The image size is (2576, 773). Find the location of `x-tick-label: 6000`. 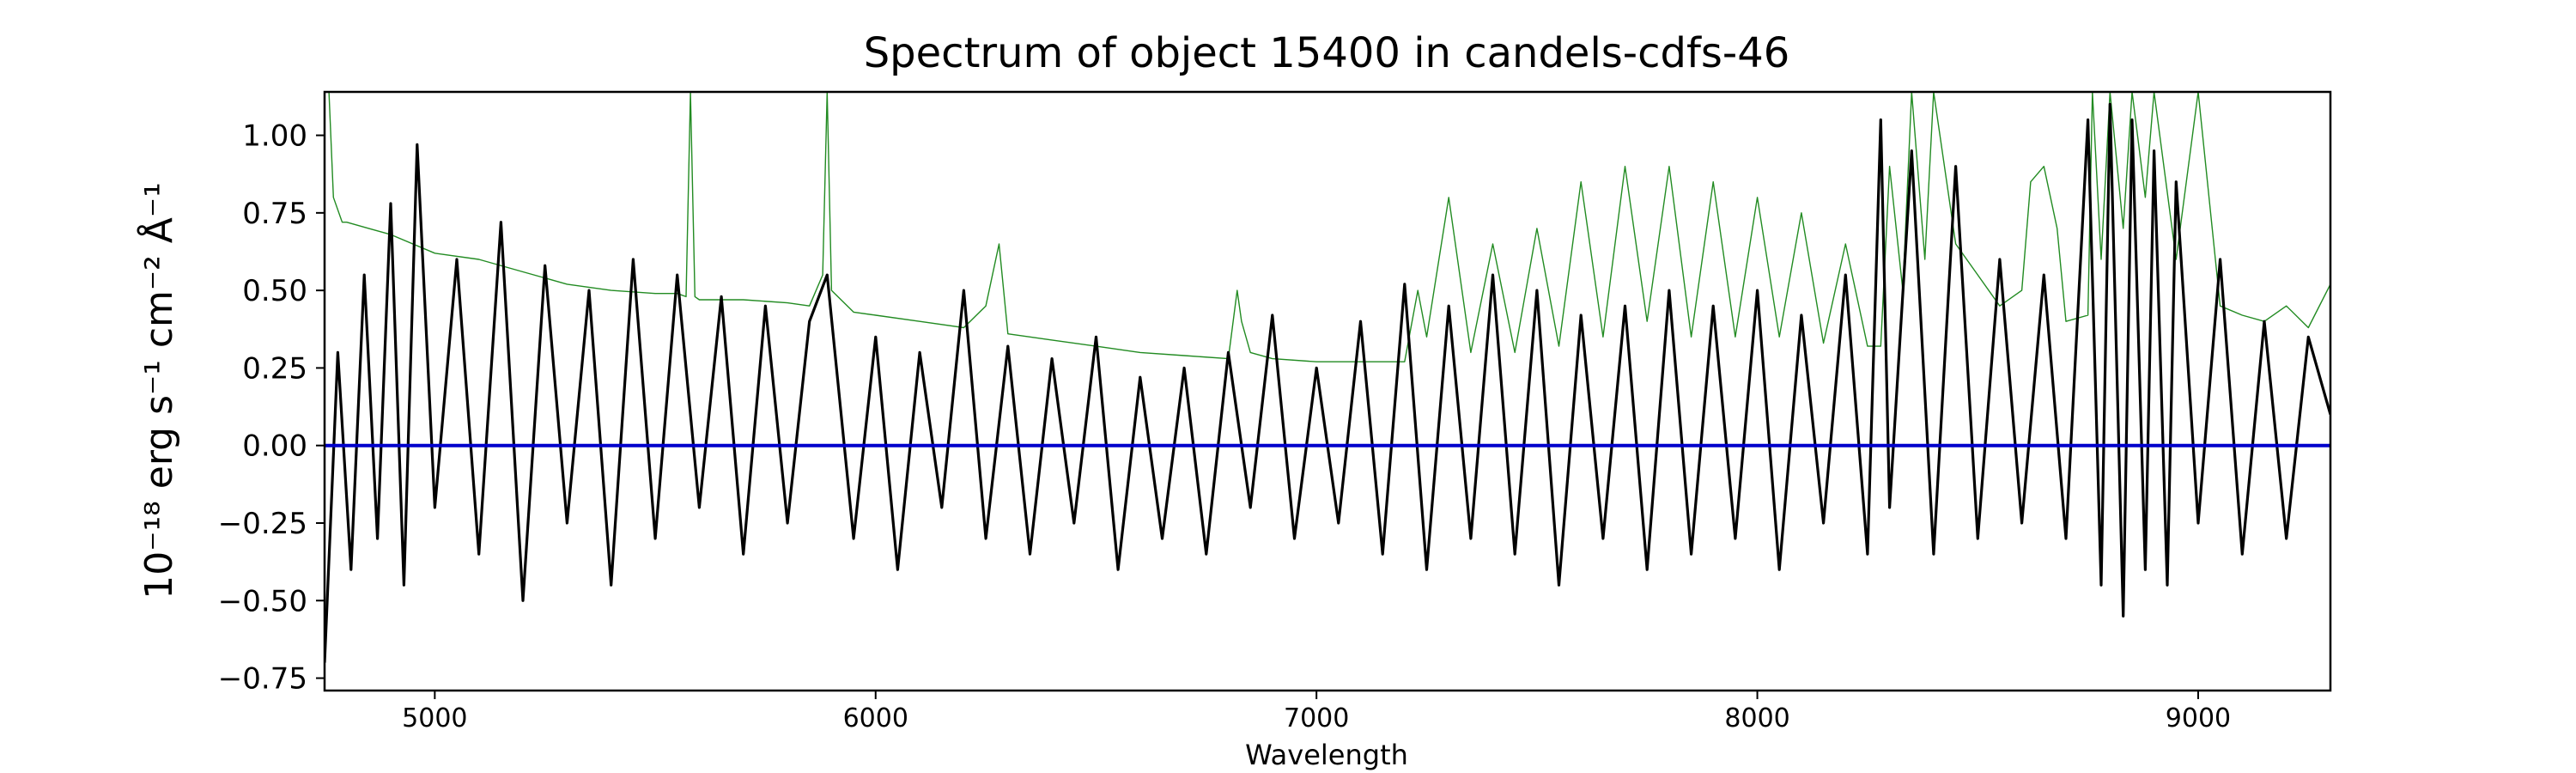

x-tick-label: 6000 is located at coordinates (876, 718).